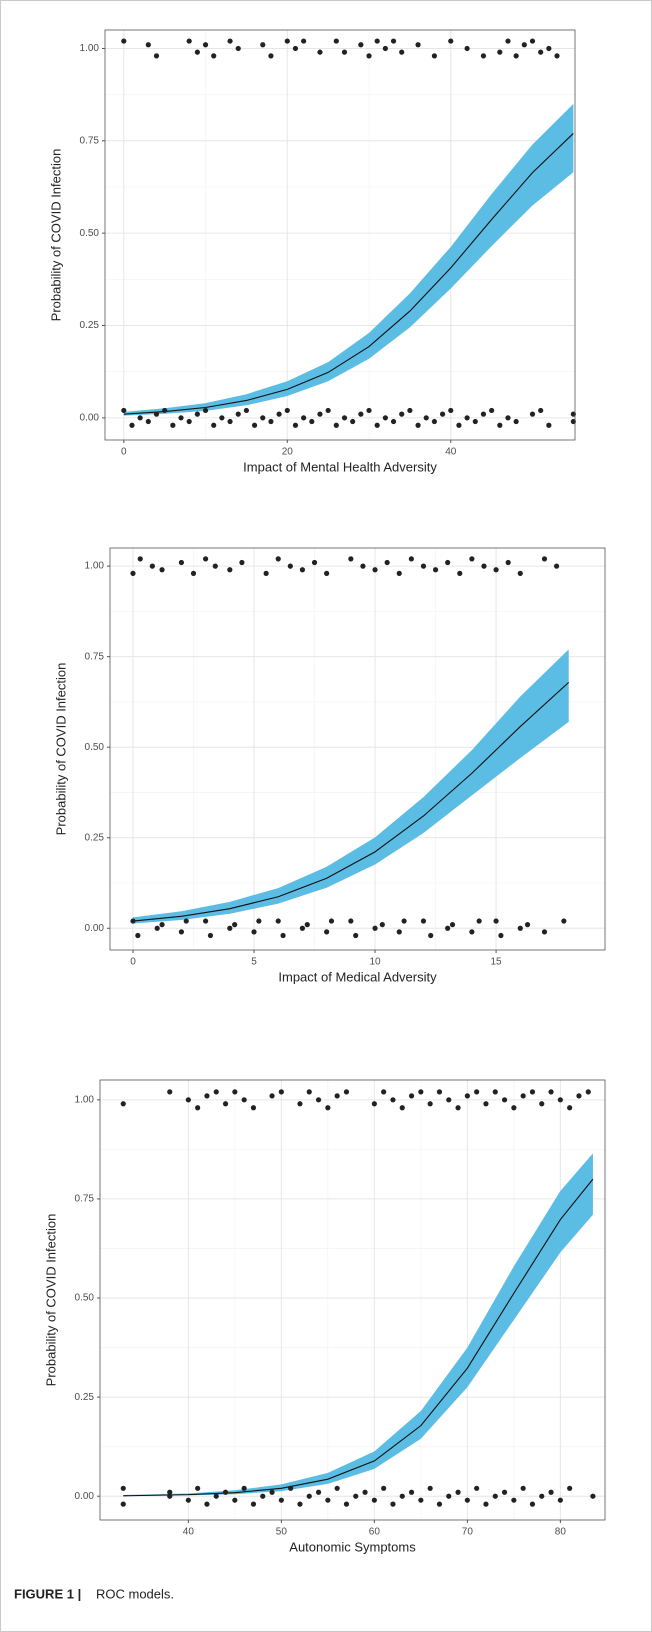 Image resolution: width=652 pixels, height=1632 pixels. I want to click on x-axis-title: Impact of Medical Adversity, so click(357, 976).